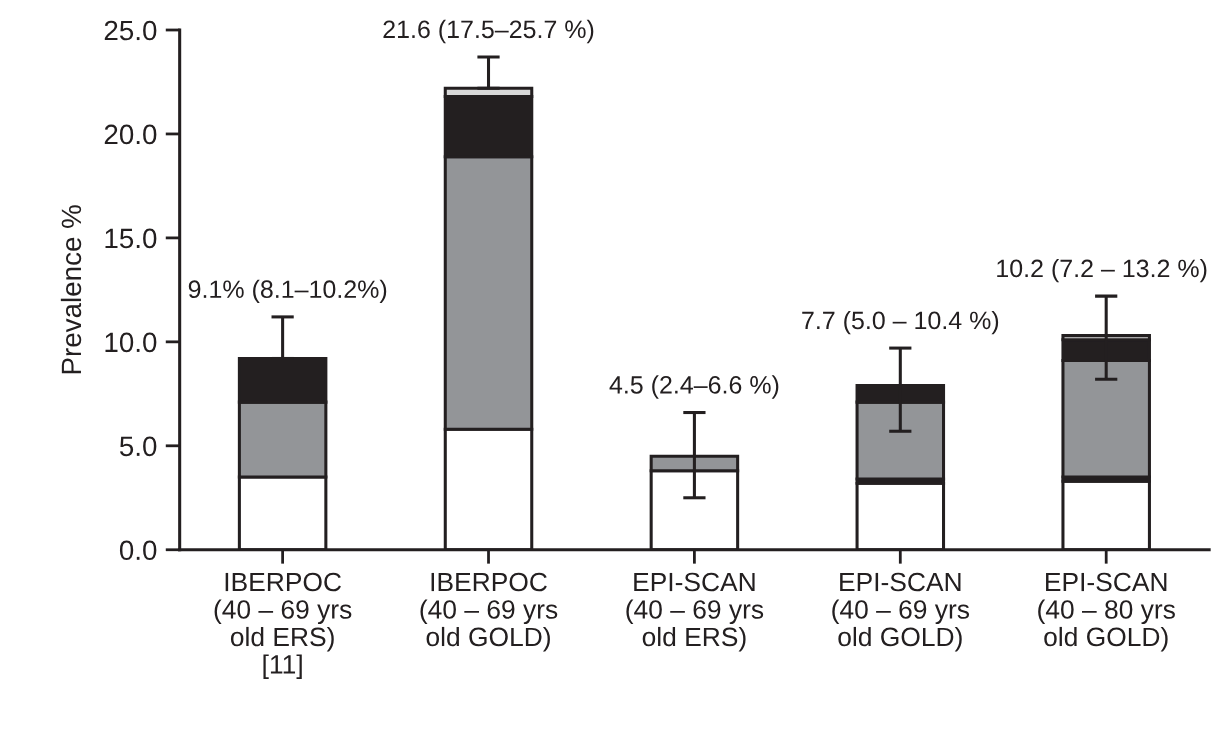  Describe the element at coordinates (138, 446) in the screenshot. I see `y-tick-label: 5.0` at that location.